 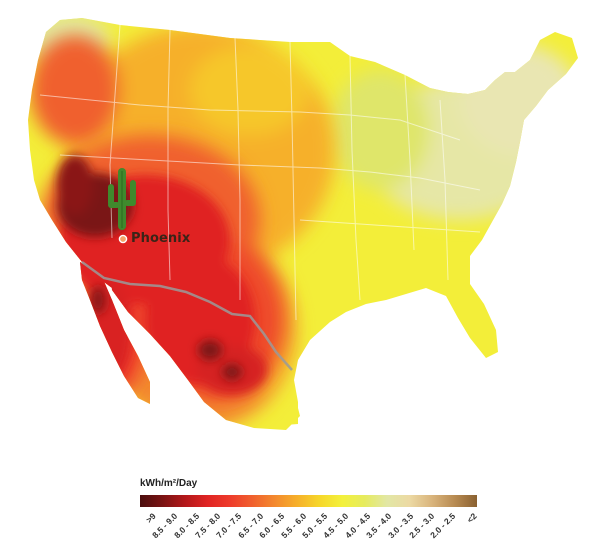 I want to click on legend-color-bar, so click(x=308, y=501).